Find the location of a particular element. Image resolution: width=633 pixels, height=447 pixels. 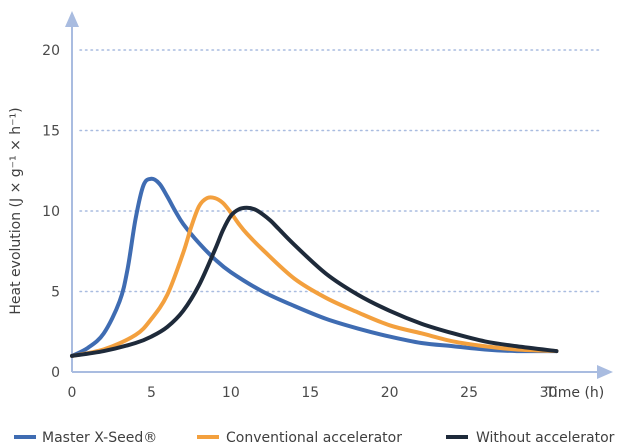

legend-label-conventional-accelerator: Conventional accelerator is located at coordinates (314, 438).